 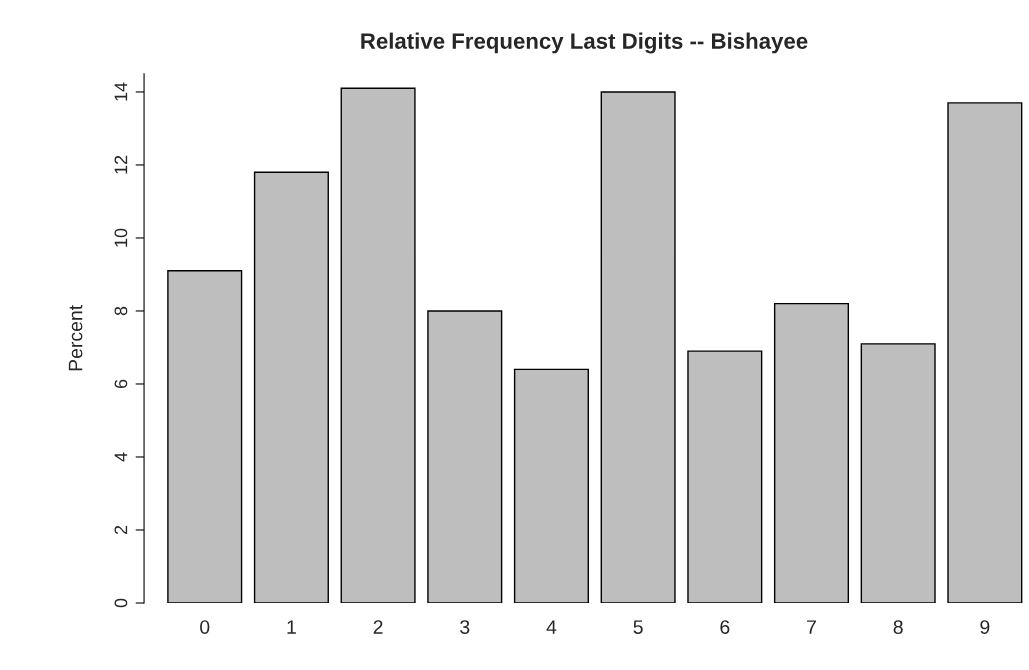 What do you see at coordinates (121, 237) in the screenshot?
I see `y-tick-label: 10` at bounding box center [121, 237].